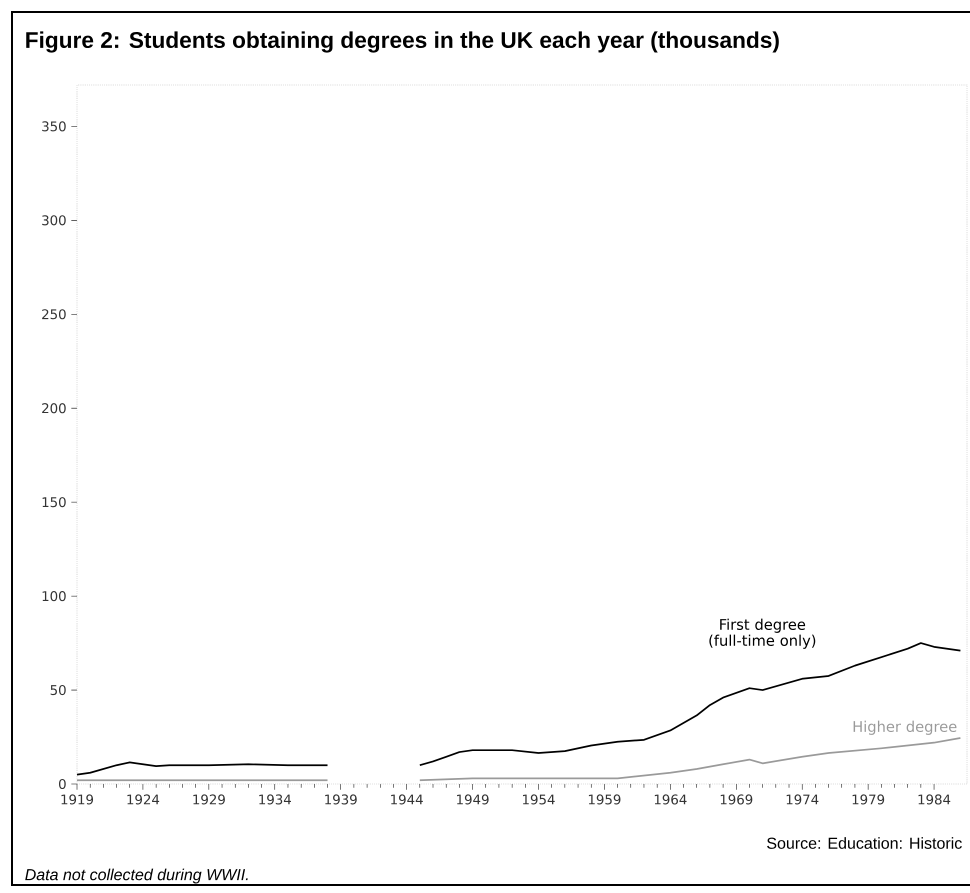 The width and height of the screenshot is (970, 893). What do you see at coordinates (62, 784) in the screenshot?
I see `y-tick-label: 0` at bounding box center [62, 784].